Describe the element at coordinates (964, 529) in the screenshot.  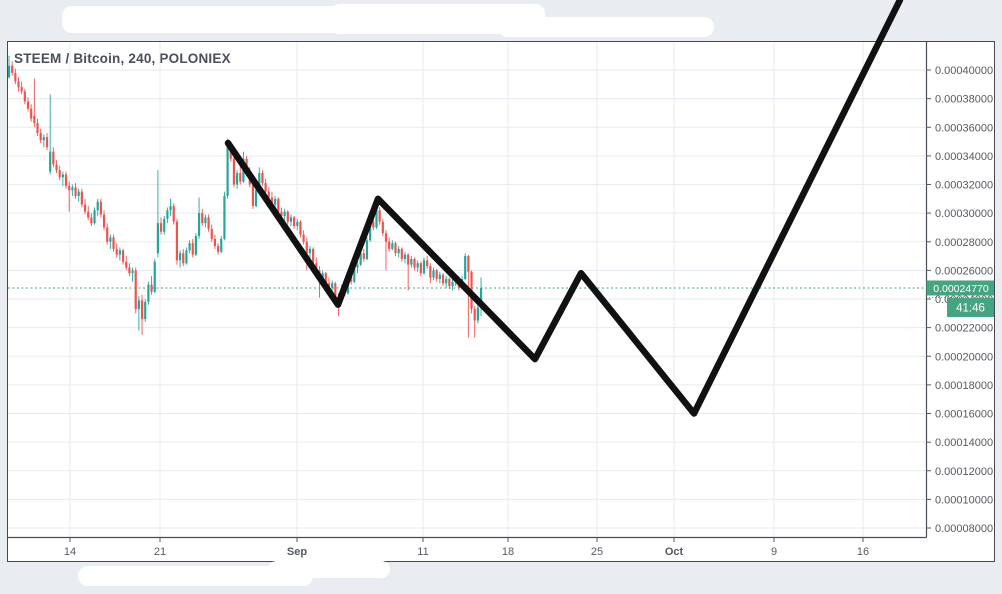
I see `price-tick-label: 0.00008000` at that location.